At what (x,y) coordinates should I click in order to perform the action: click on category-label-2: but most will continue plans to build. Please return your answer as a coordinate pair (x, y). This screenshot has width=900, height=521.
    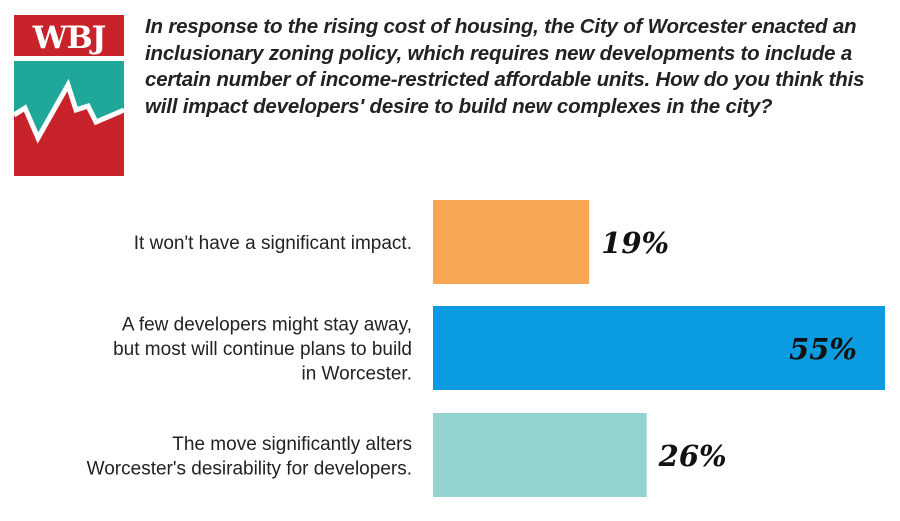
    Looking at the image, I should click on (262, 349).